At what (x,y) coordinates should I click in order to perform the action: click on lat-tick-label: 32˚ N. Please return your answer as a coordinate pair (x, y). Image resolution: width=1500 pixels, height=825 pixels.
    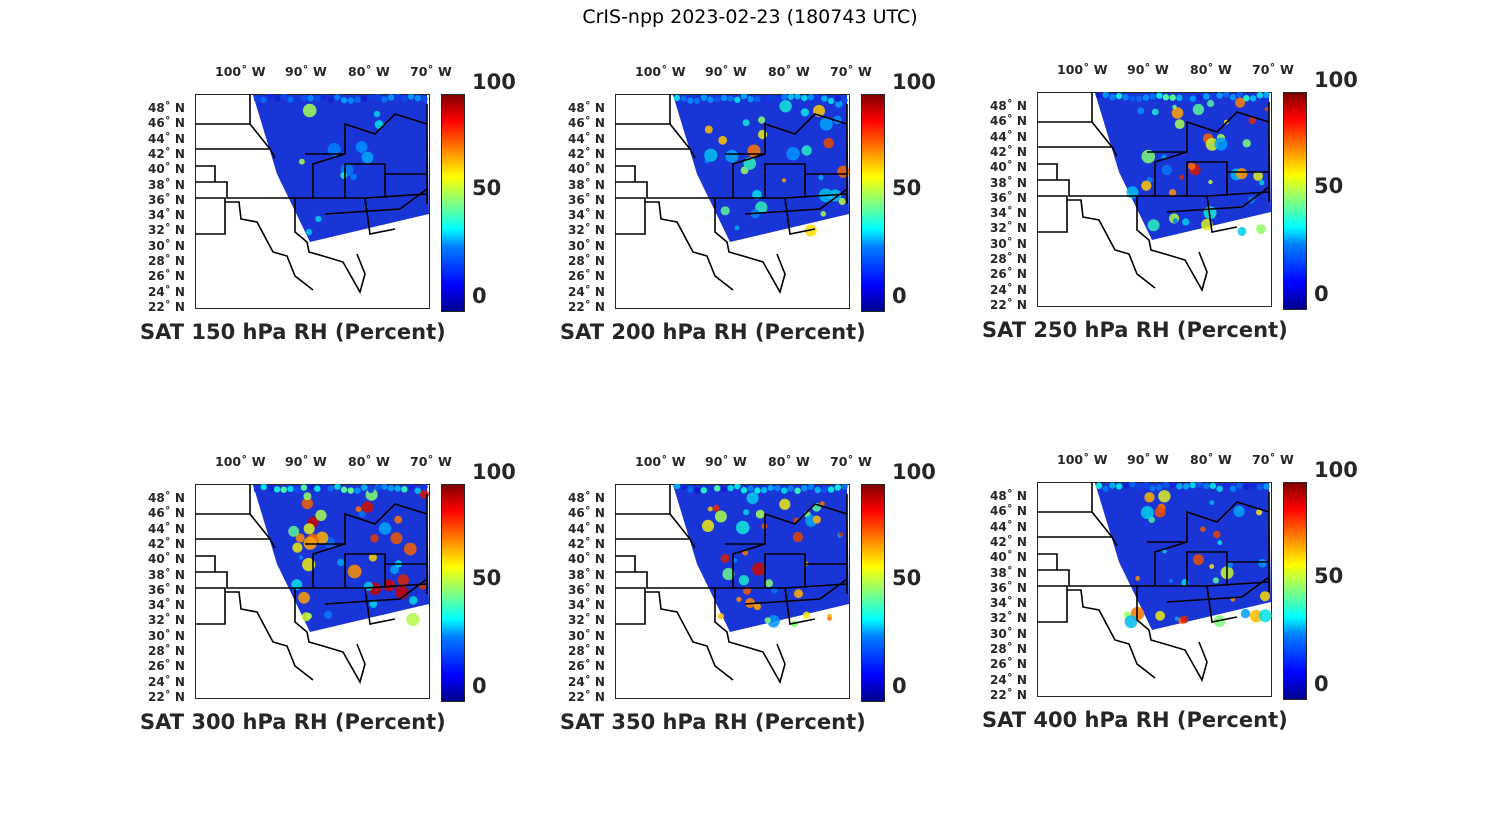
    Looking at the image, I should click on (586, 230).